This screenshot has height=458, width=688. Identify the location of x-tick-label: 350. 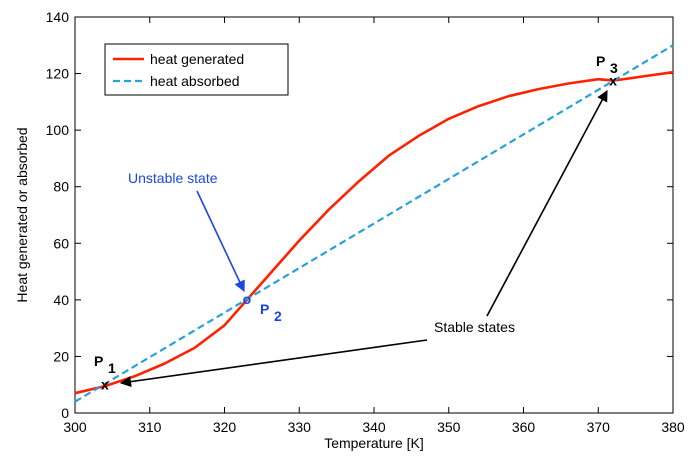
(449, 427).